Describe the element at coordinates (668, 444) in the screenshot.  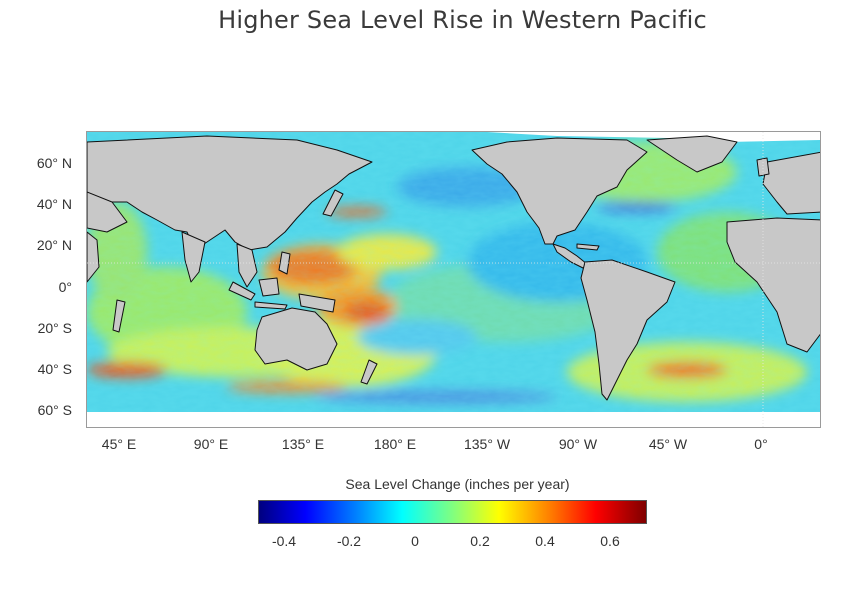
I see `lon-label-45w: 45° W` at that location.